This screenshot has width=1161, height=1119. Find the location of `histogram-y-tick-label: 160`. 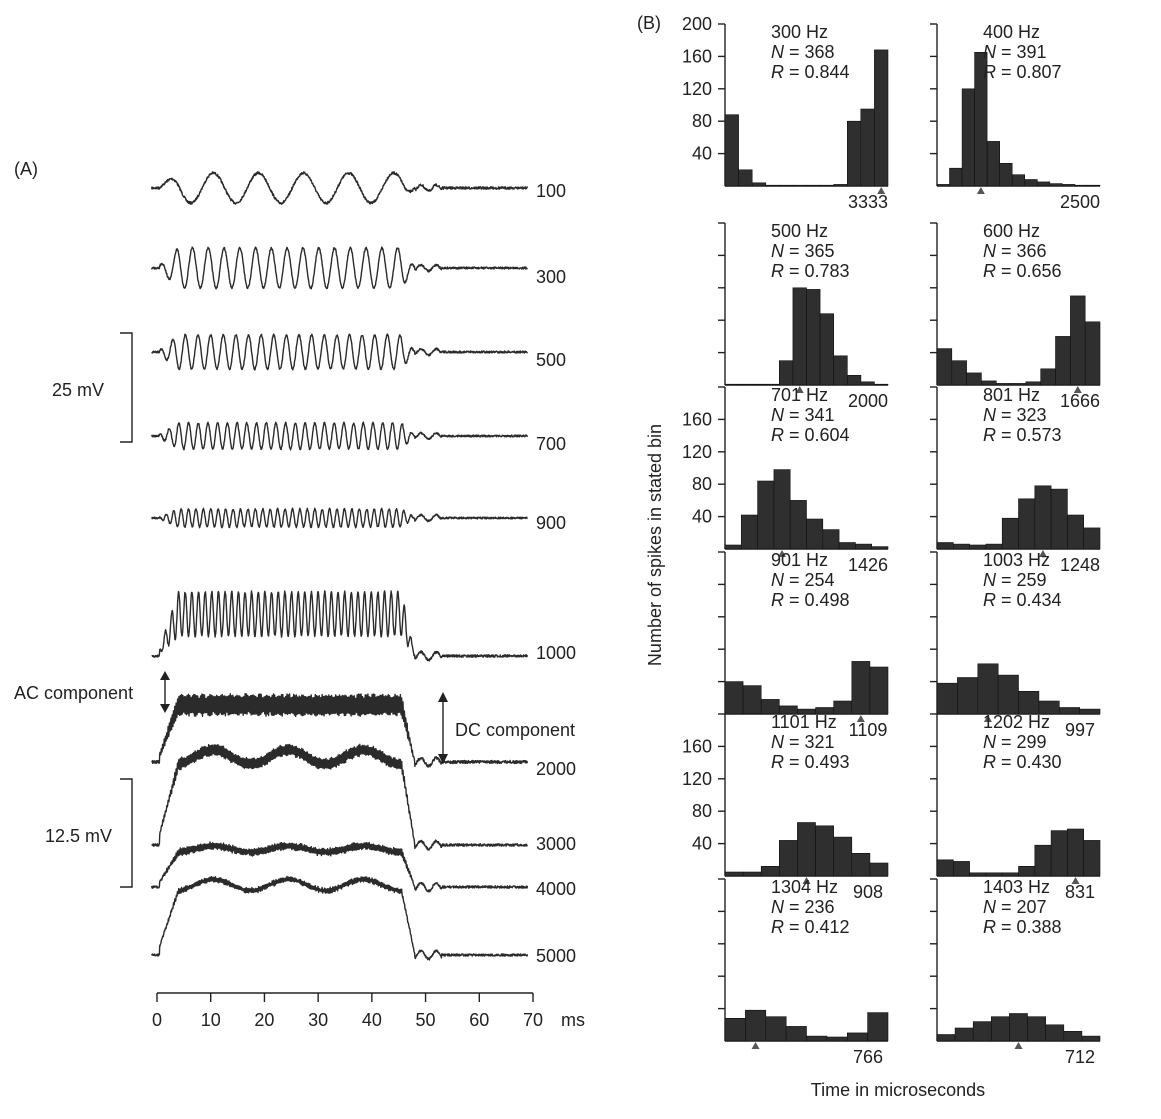

histogram-y-tick-label: 160 is located at coordinates (697, 746).